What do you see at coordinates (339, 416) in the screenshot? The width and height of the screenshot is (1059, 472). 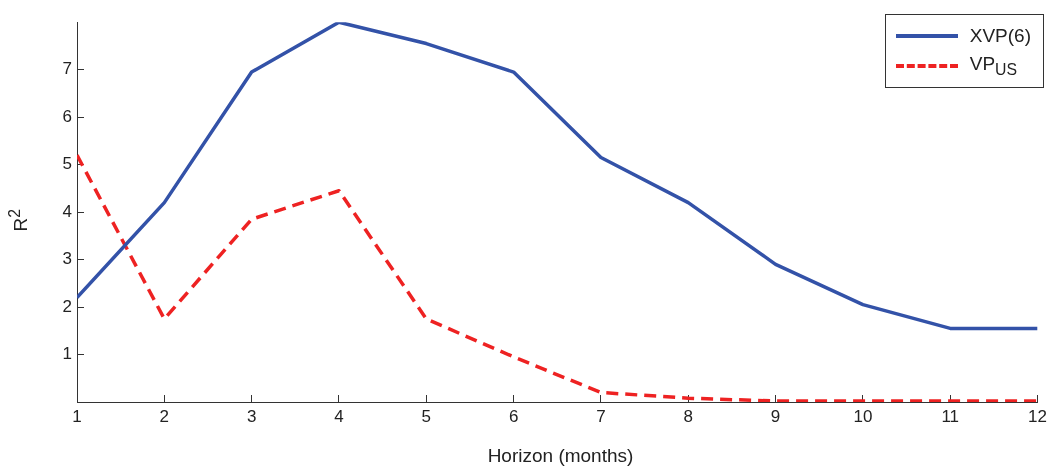 I see `x-tick-label: 4` at bounding box center [339, 416].